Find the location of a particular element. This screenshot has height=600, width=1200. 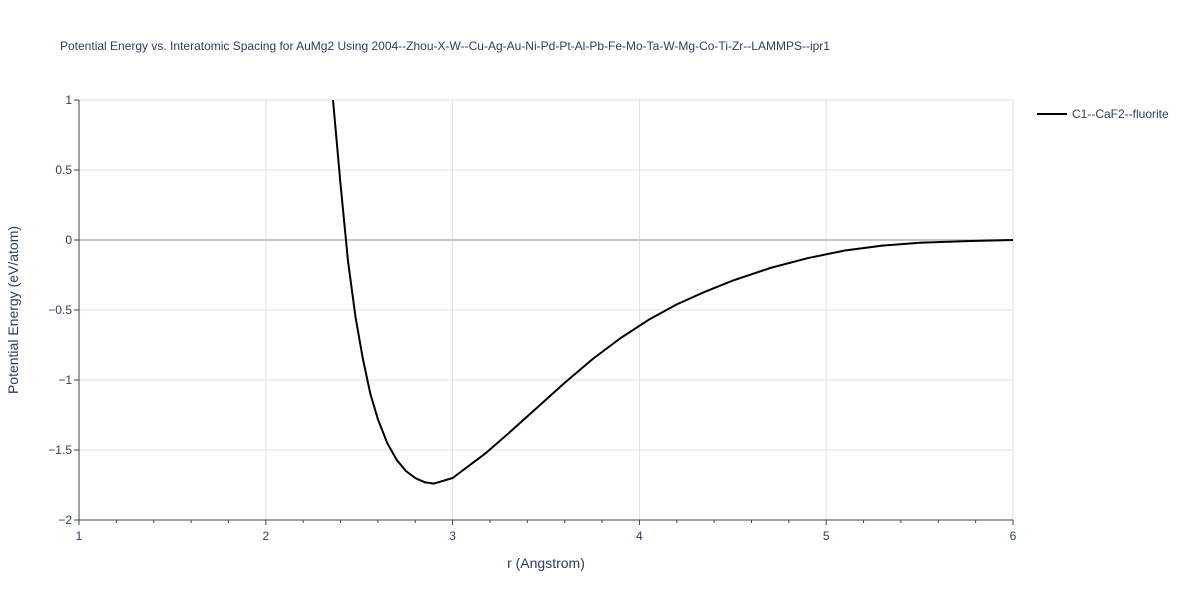

x-tick-label: 4 is located at coordinates (639, 536).